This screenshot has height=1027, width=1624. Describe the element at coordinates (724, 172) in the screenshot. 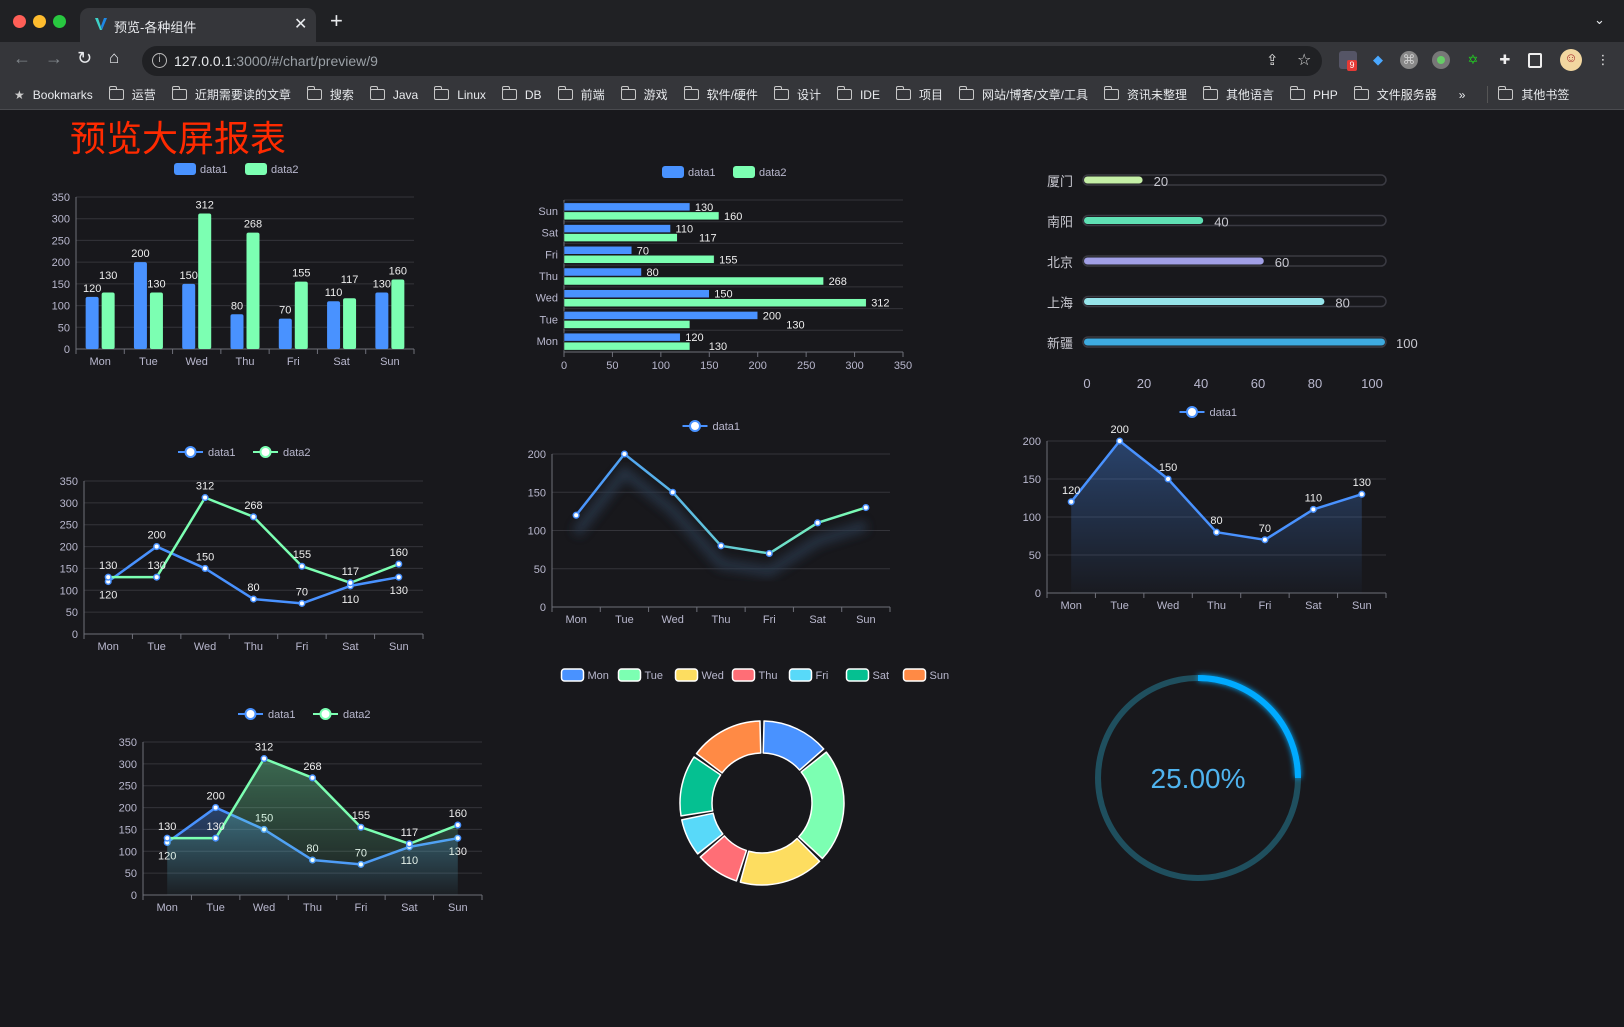

I see `chart-legend: data1 data2` at that location.